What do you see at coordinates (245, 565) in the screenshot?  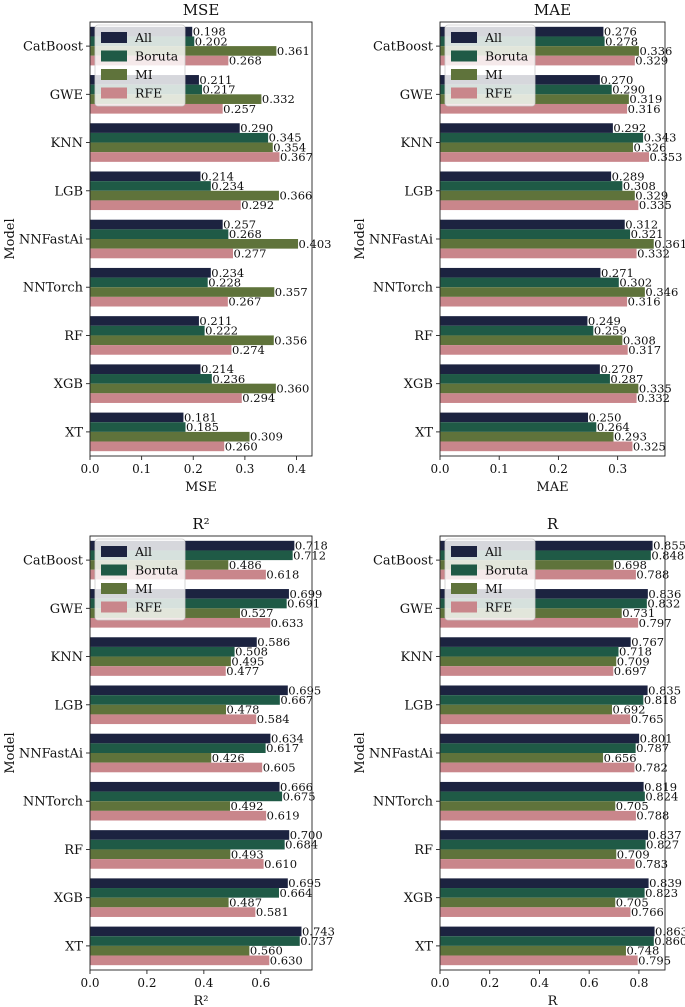 I see `data-label: 0.486` at bounding box center [245, 565].